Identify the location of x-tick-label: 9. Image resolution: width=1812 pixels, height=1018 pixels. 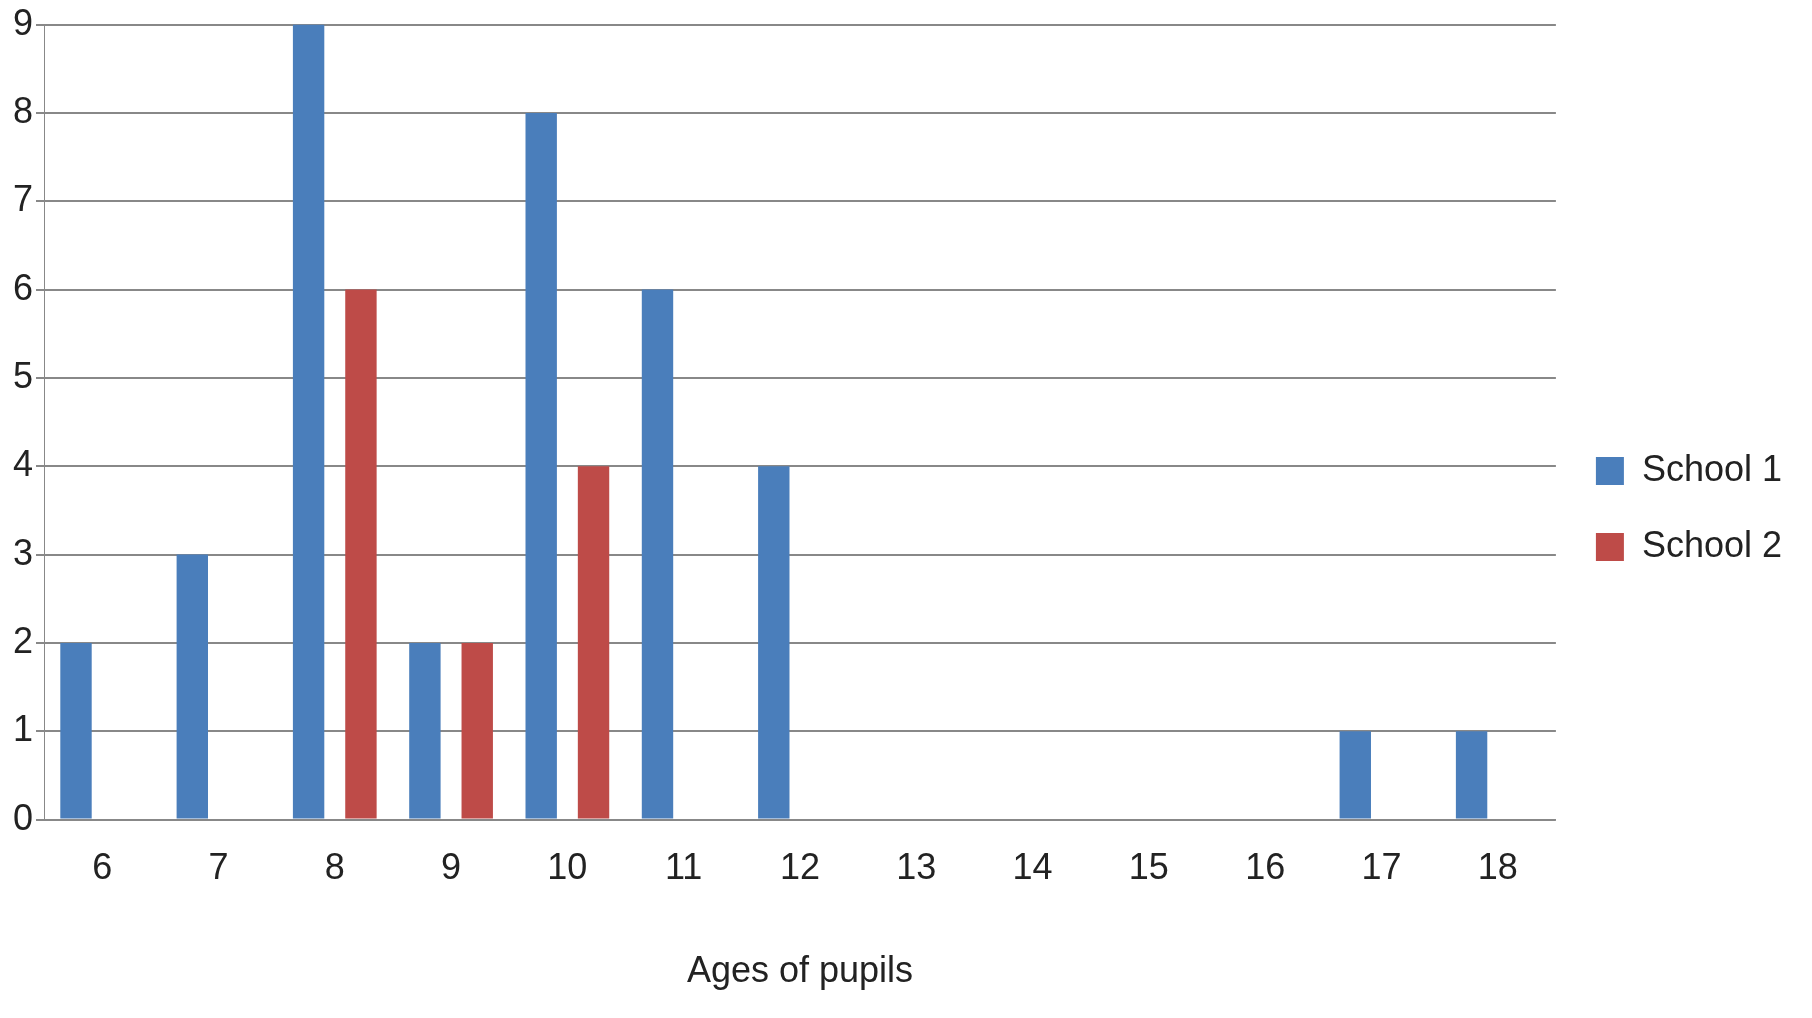
(451, 867).